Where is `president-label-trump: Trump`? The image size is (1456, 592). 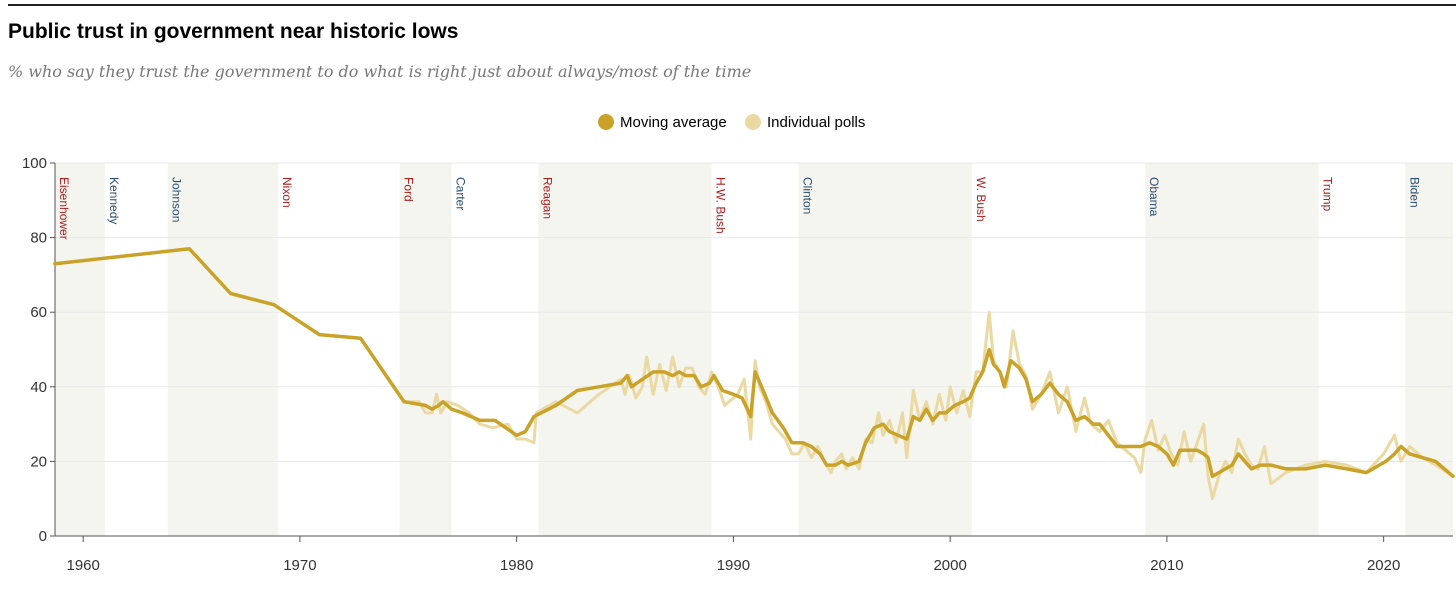
president-label-trump: Trump is located at coordinates (1328, 194).